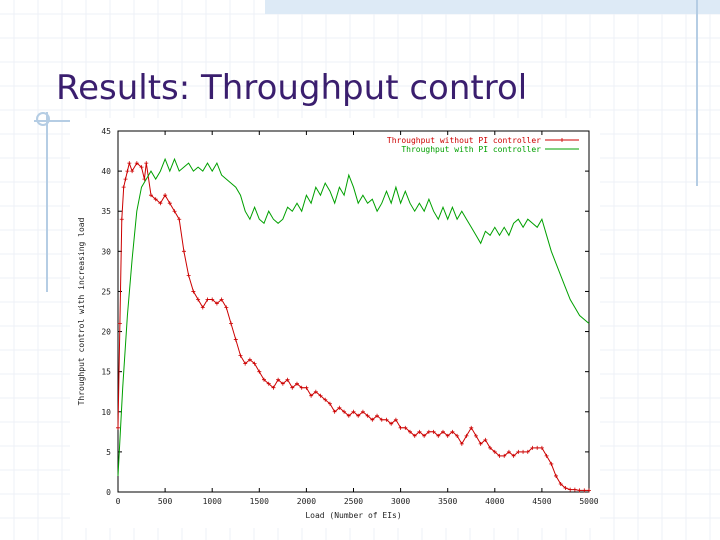 This screenshot has width=720, height=540. Describe the element at coordinates (106, 251) in the screenshot. I see `y-tick-label: 30` at that location.